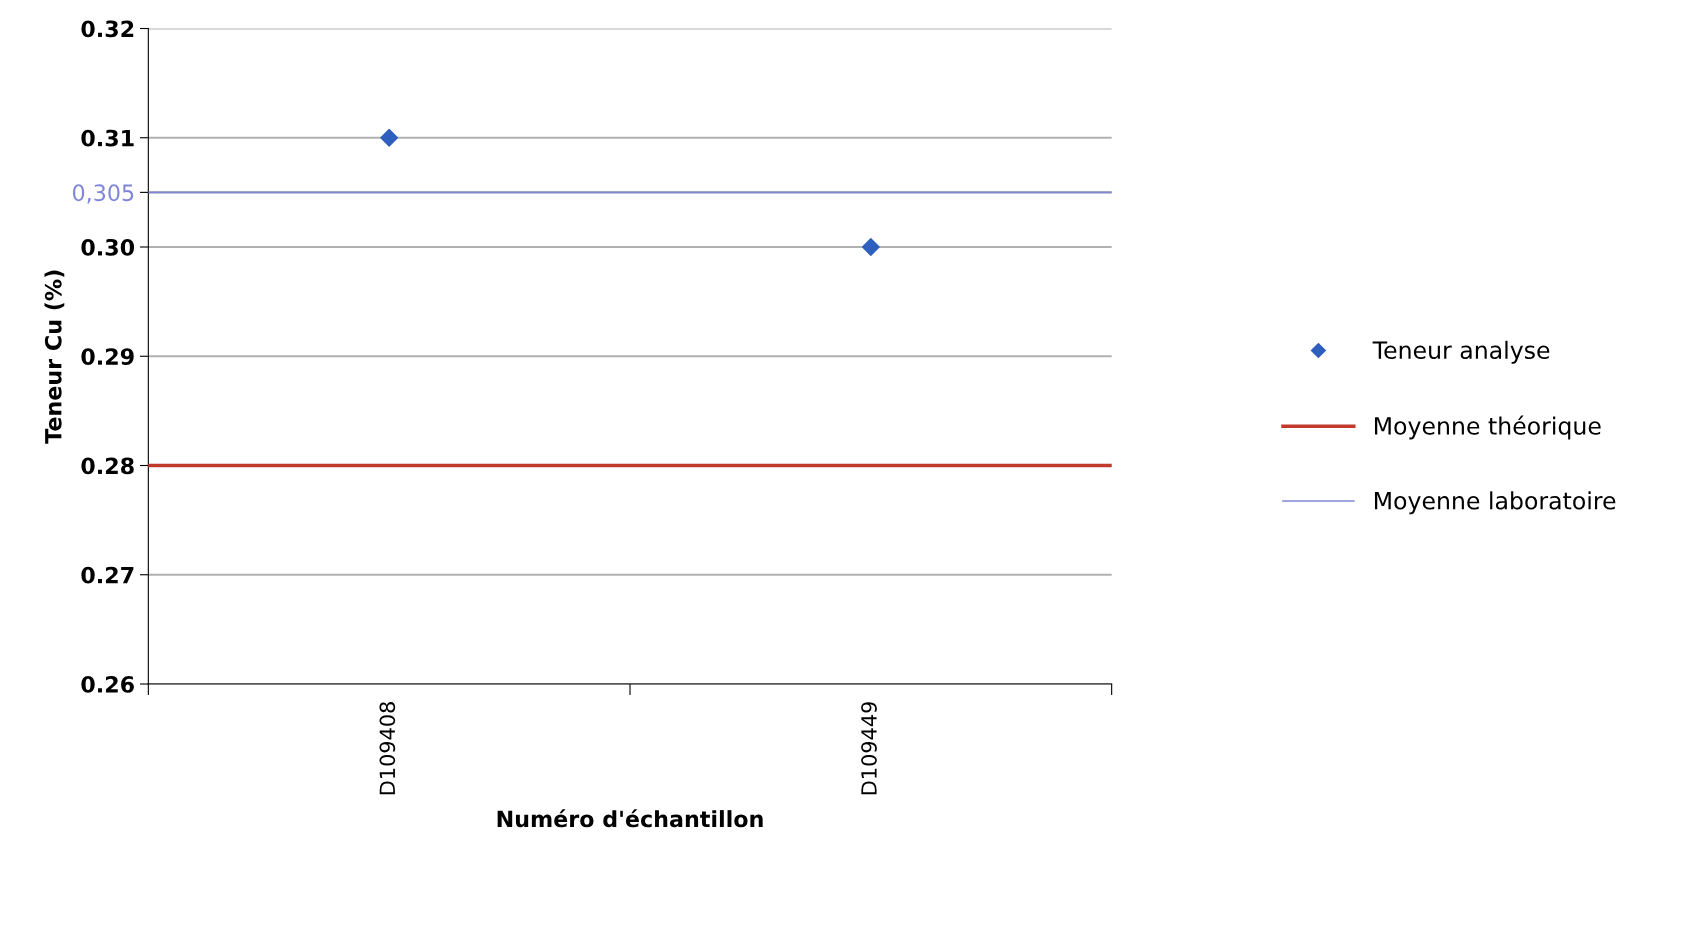  What do you see at coordinates (54, 357) in the screenshot?
I see `y-axis-title: Teneur Cu (%)` at bounding box center [54, 357].